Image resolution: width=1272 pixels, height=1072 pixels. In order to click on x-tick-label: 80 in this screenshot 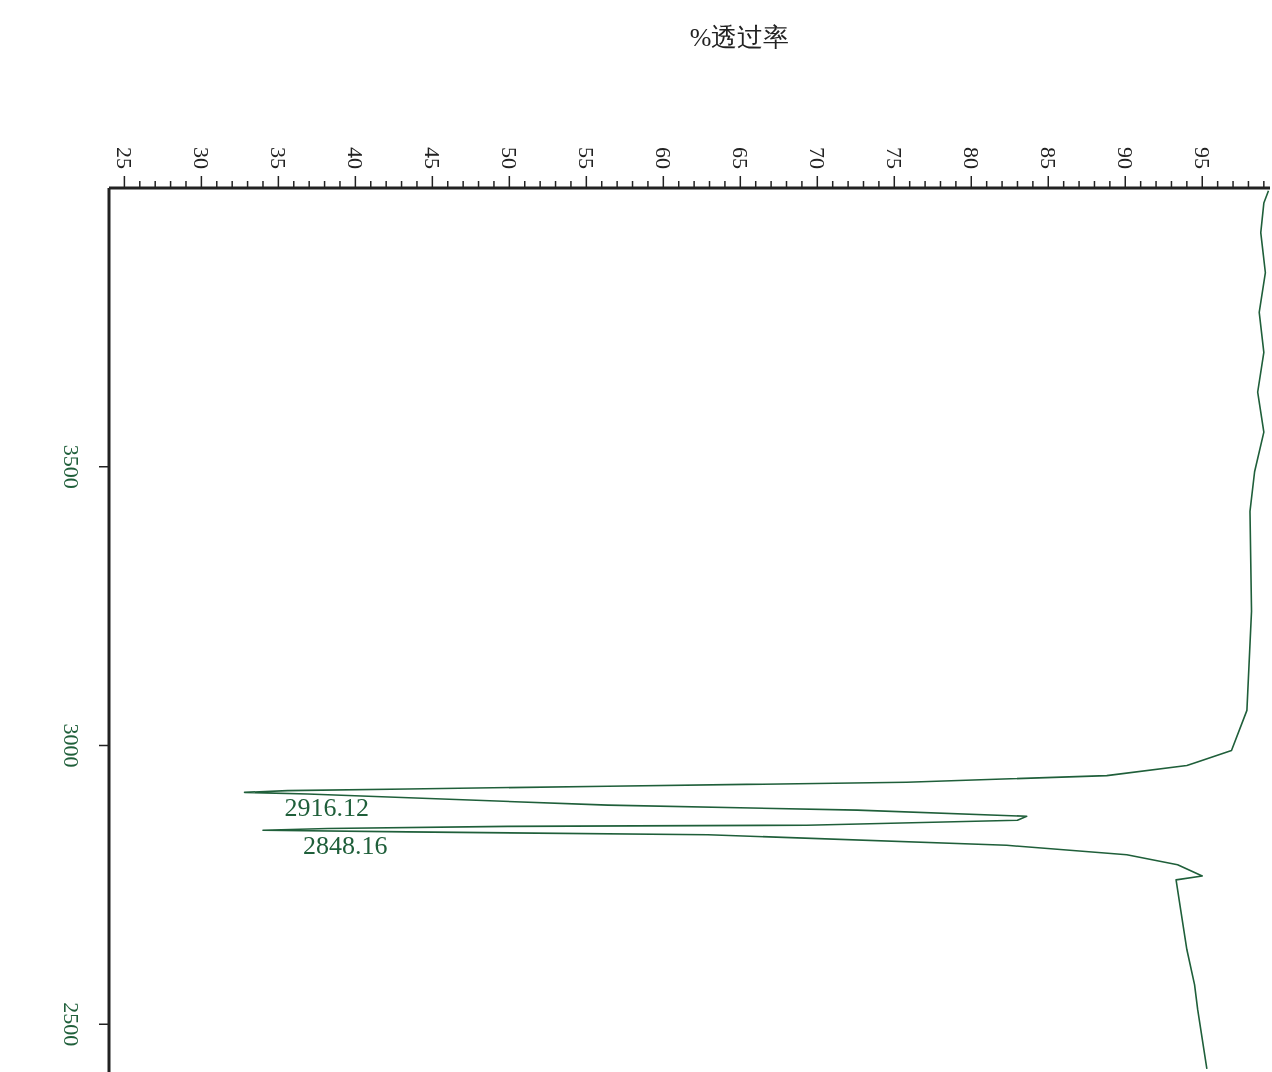, I will do `click(971, 158)`.